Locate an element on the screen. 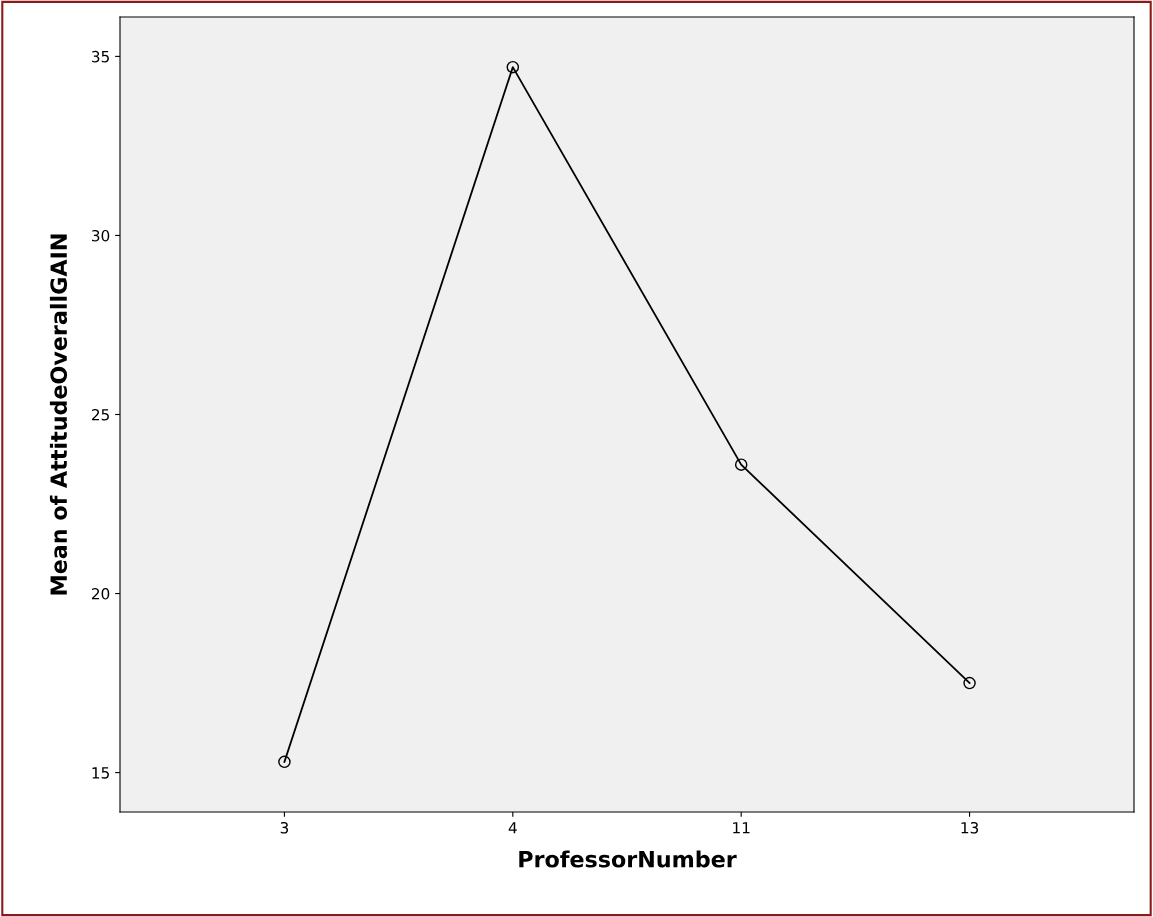 The image size is (1153, 917). y-axis-title: Mean of AttitudeOverallGAIN is located at coordinates (58, 414).